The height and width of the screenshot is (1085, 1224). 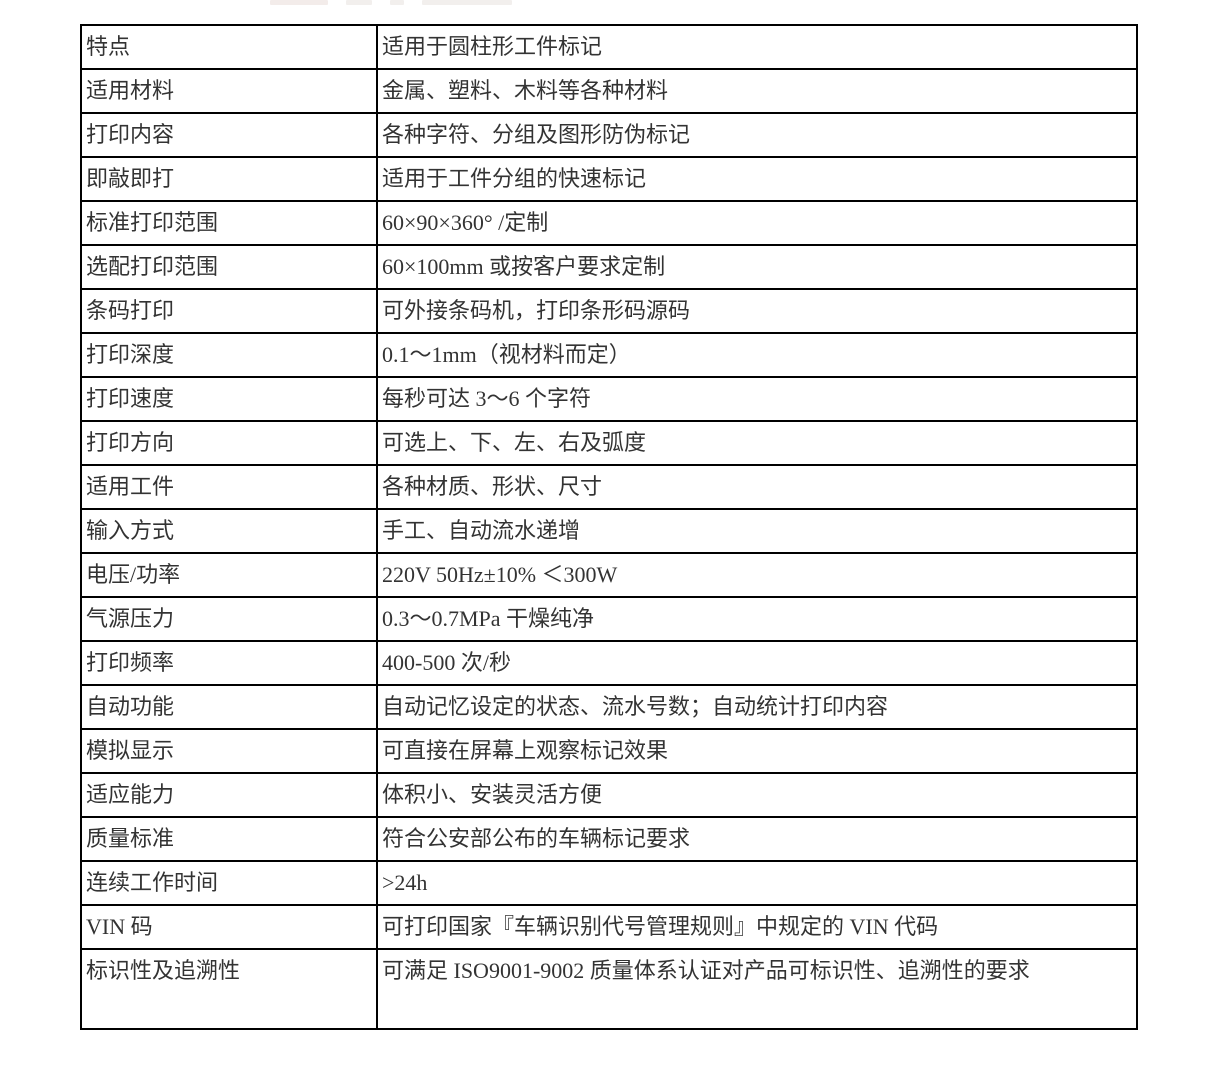 I want to click on table-row: 打印速度 每秒可达 3～6 个字符, so click(x=609, y=399).